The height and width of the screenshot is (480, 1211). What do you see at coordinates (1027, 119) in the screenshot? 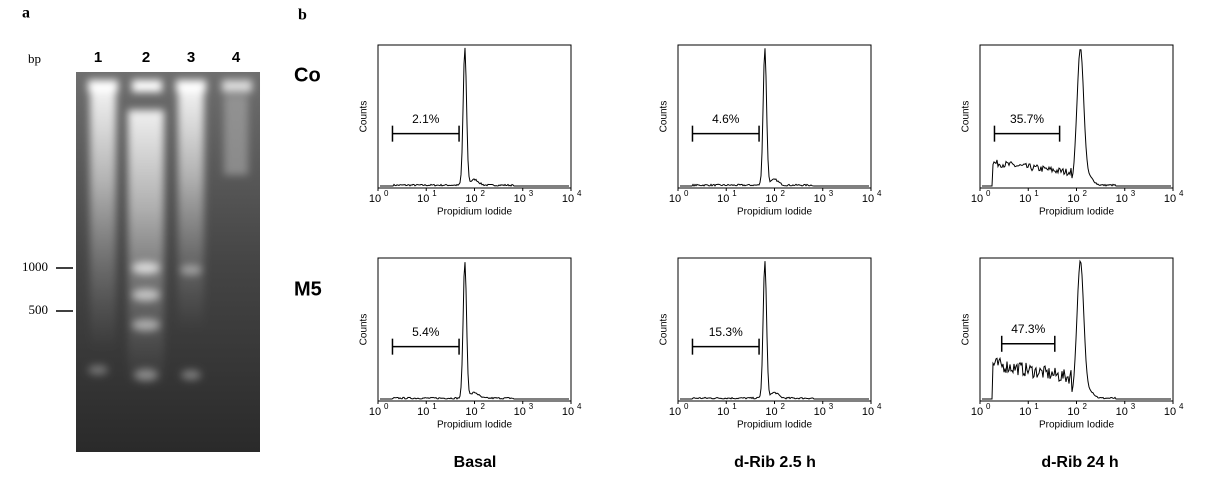
I see `gate-percentage: 35.7%` at bounding box center [1027, 119].